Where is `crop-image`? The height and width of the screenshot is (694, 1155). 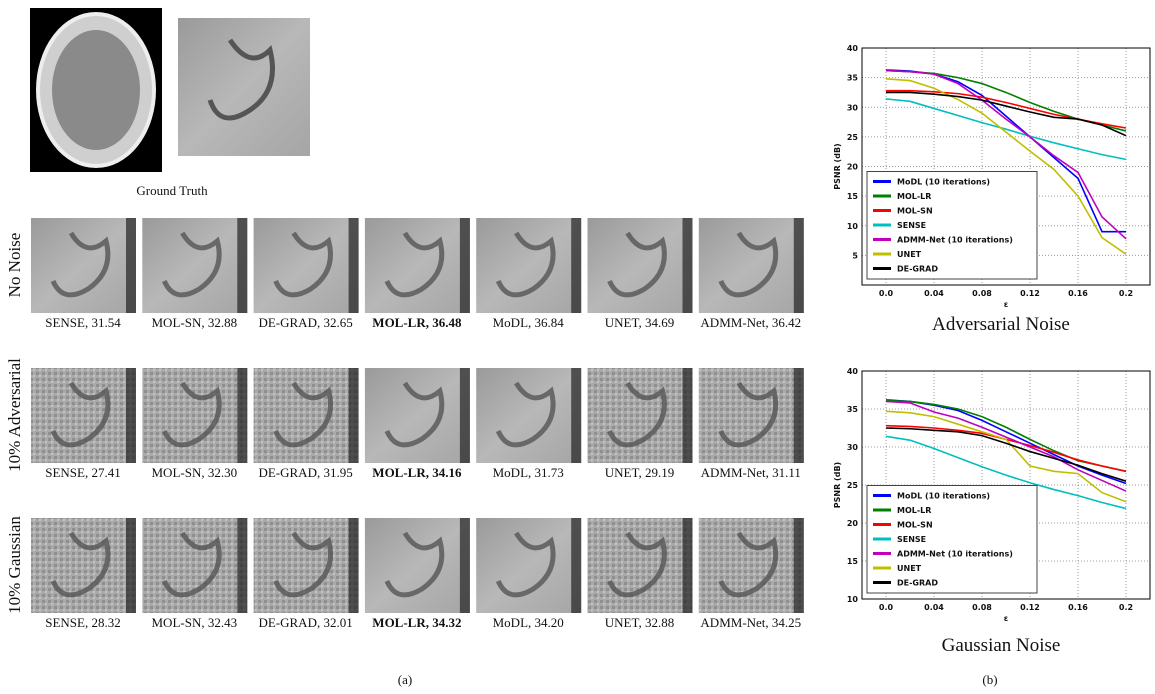
crop-image is located at coordinates (244, 87).